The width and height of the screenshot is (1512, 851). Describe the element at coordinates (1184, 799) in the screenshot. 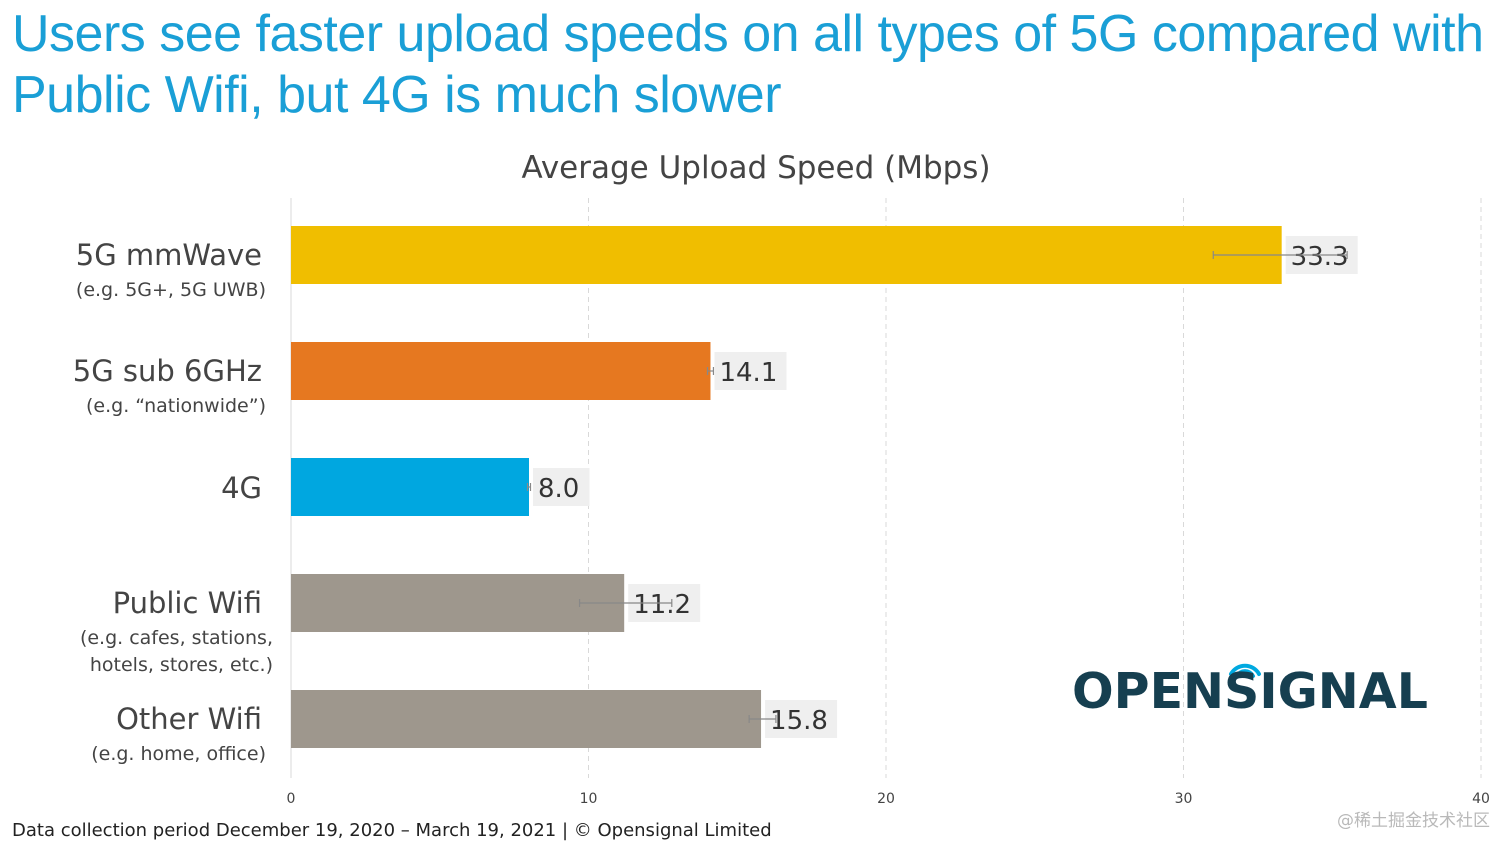

I see `x-tick-label: 30` at that location.